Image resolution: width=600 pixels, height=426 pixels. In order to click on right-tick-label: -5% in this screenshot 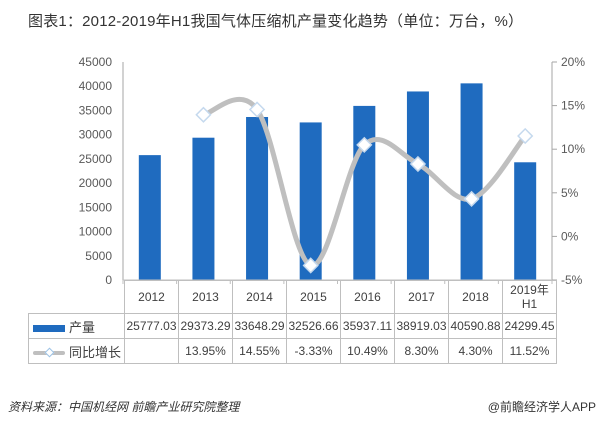, I will do `click(572, 280)`.